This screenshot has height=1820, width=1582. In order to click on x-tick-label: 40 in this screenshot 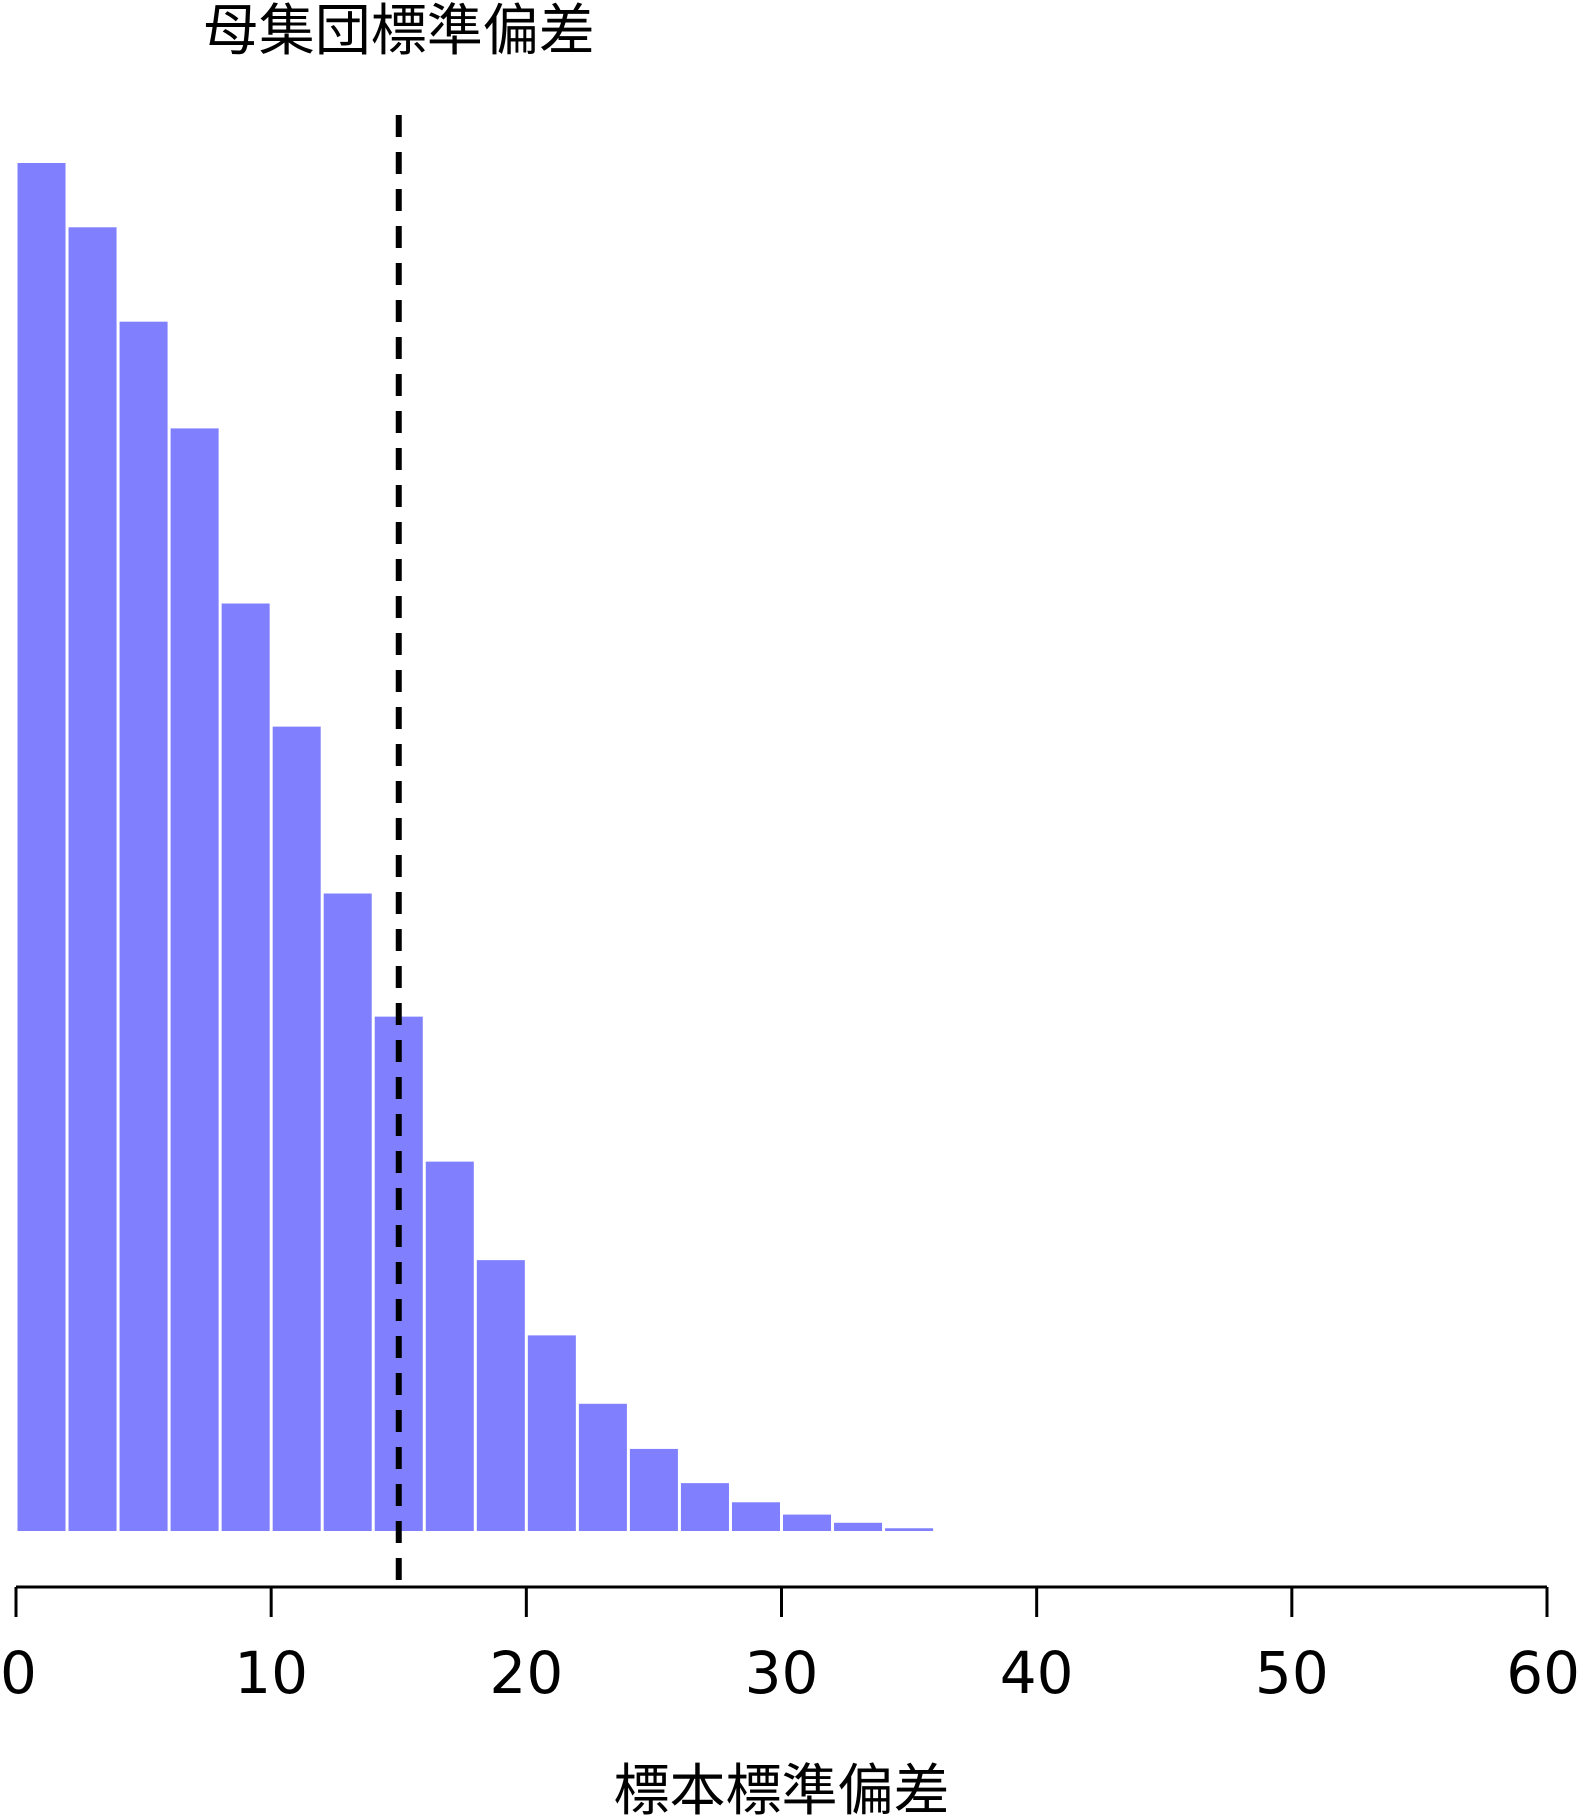, I will do `click(1037, 1673)`.